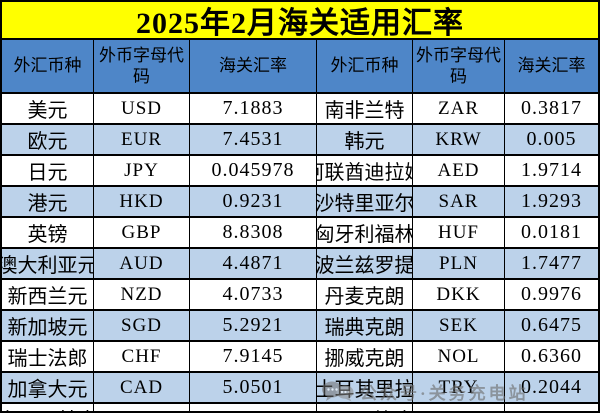 Image resolution: width=600 pixels, height=413 pixels. Describe the element at coordinates (253, 264) in the screenshot. I see `customs-rate-cell: 4.4871` at that location.